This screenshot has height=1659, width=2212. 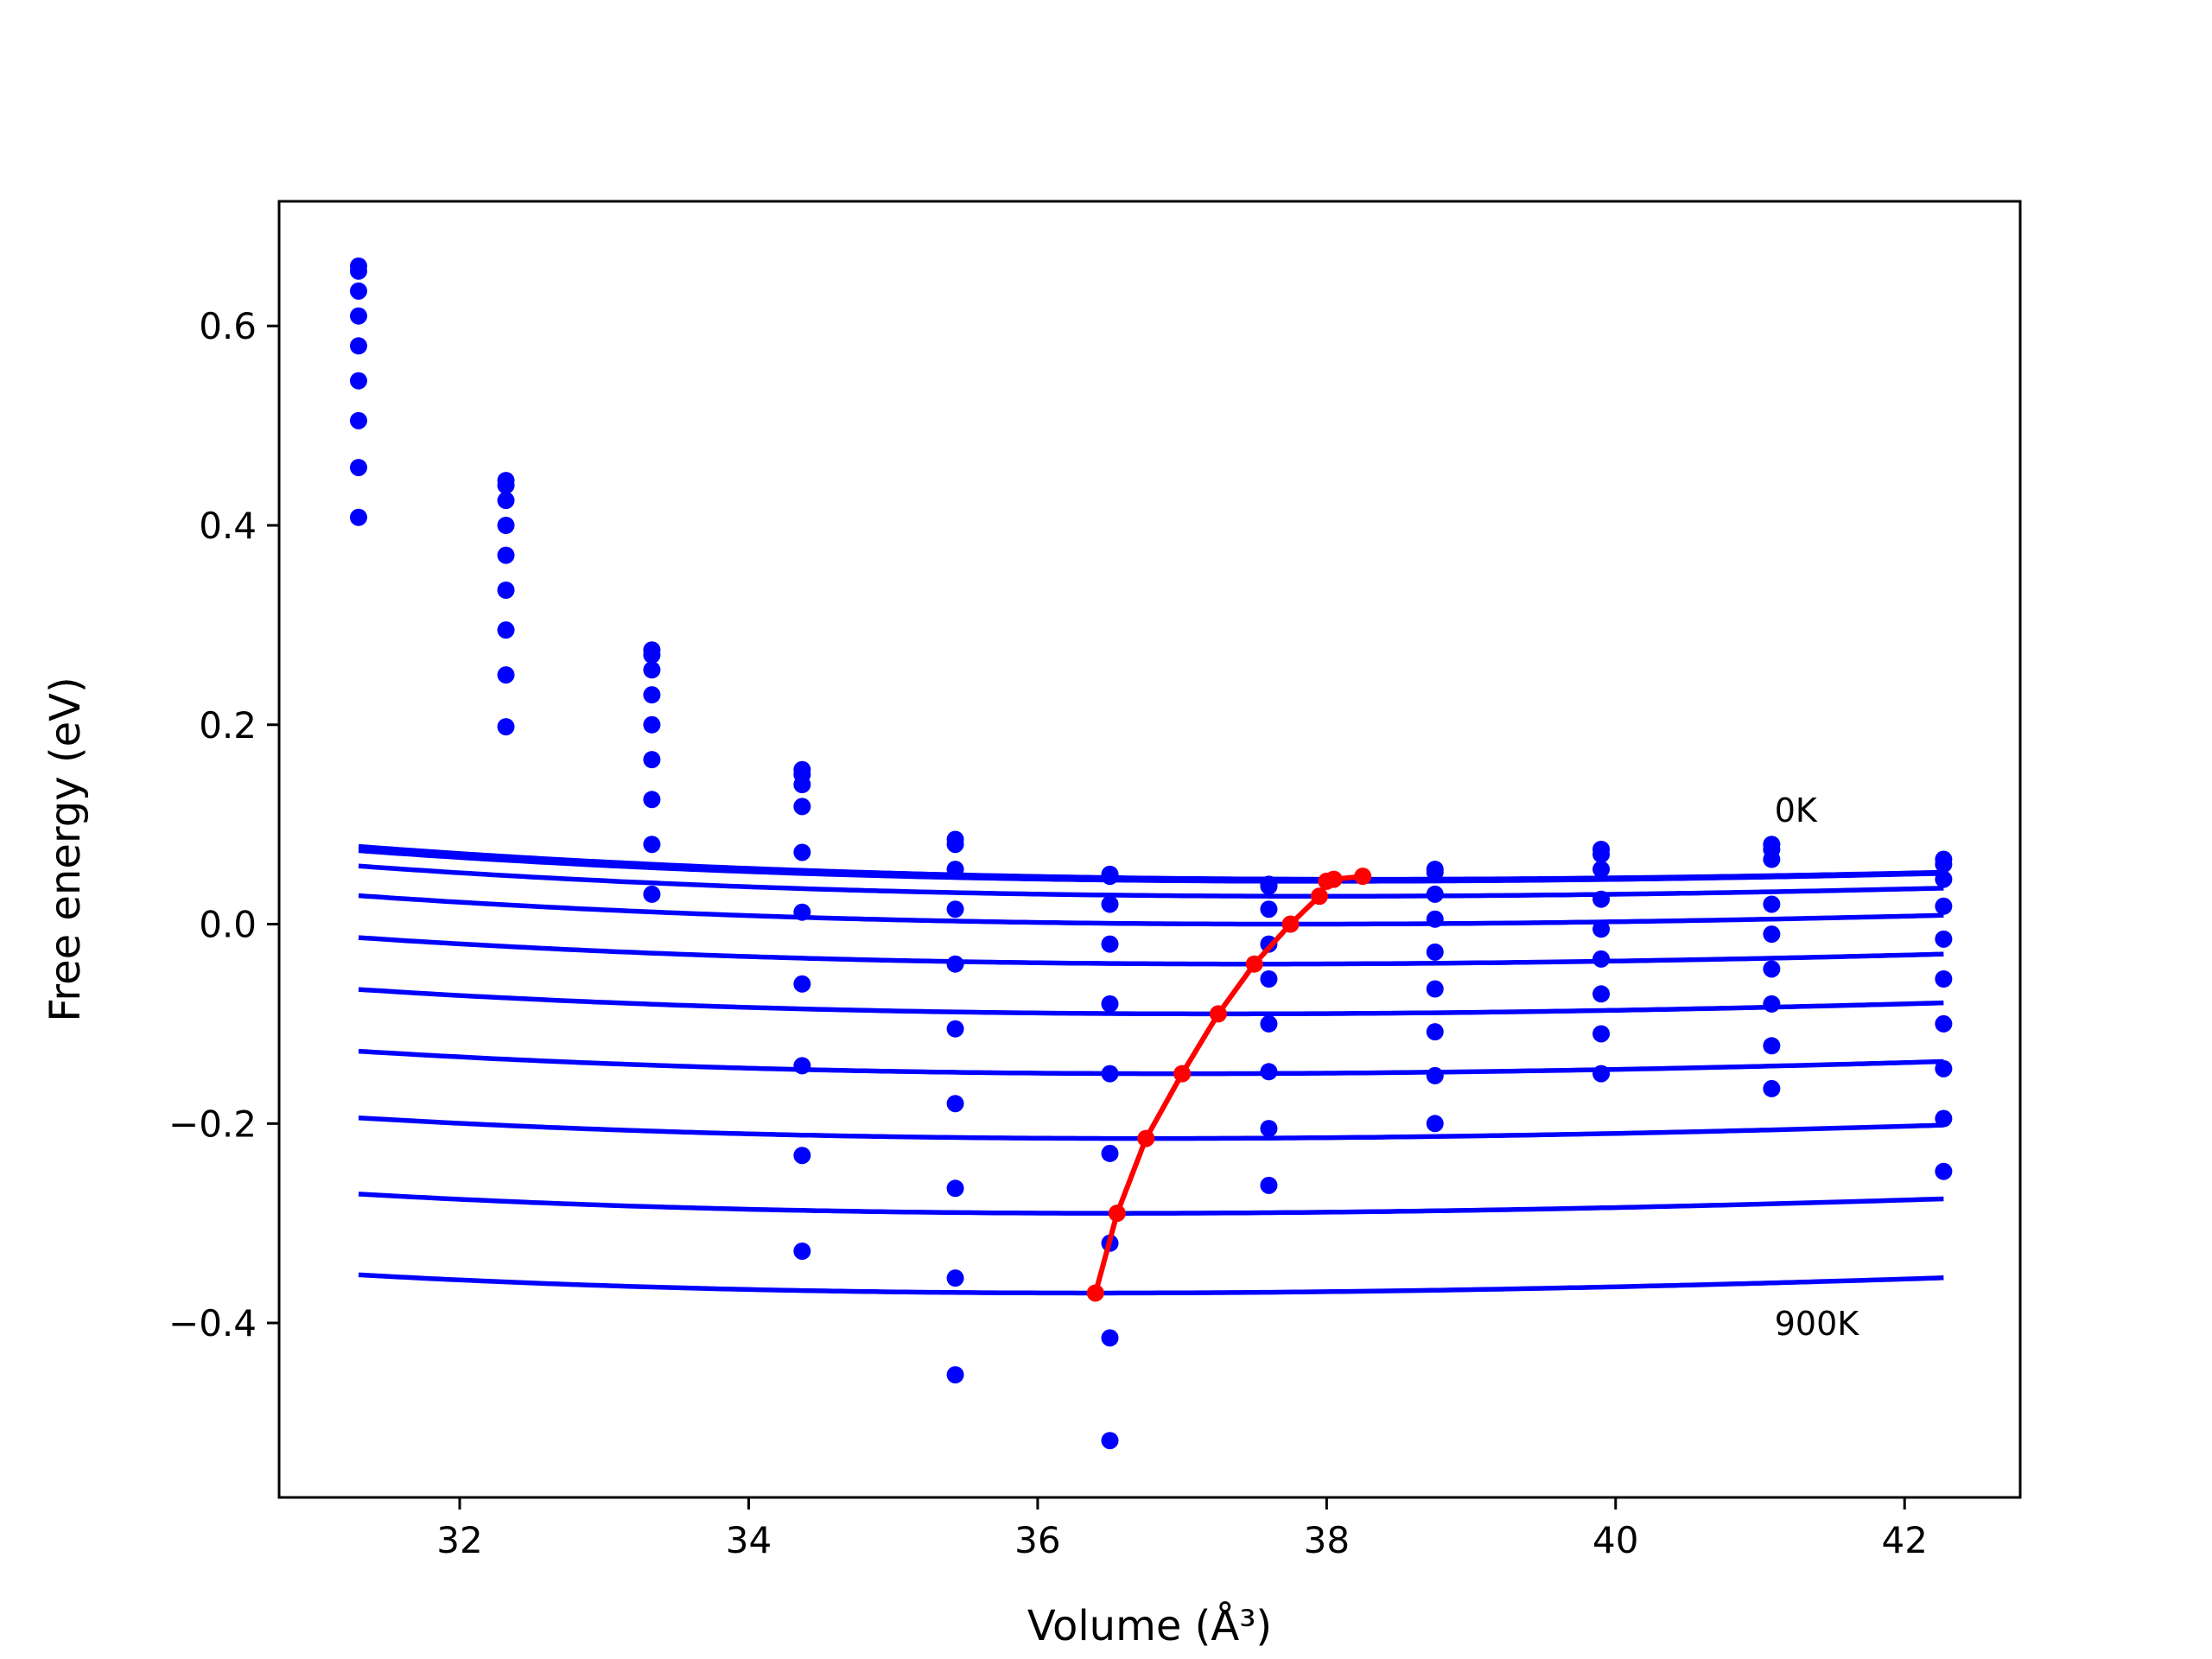 I want to click on x-tick-label: 36, so click(x=1037, y=1540).